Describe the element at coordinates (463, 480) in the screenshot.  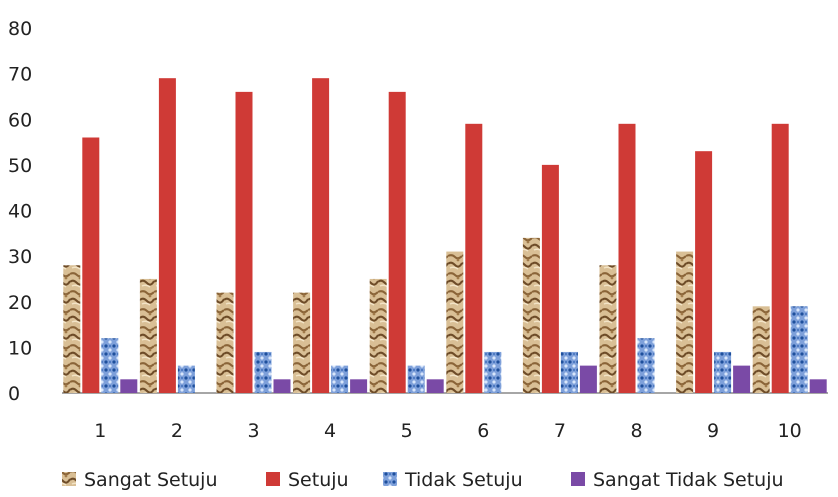
I see `legend-label: Tidak Setuju` at that location.